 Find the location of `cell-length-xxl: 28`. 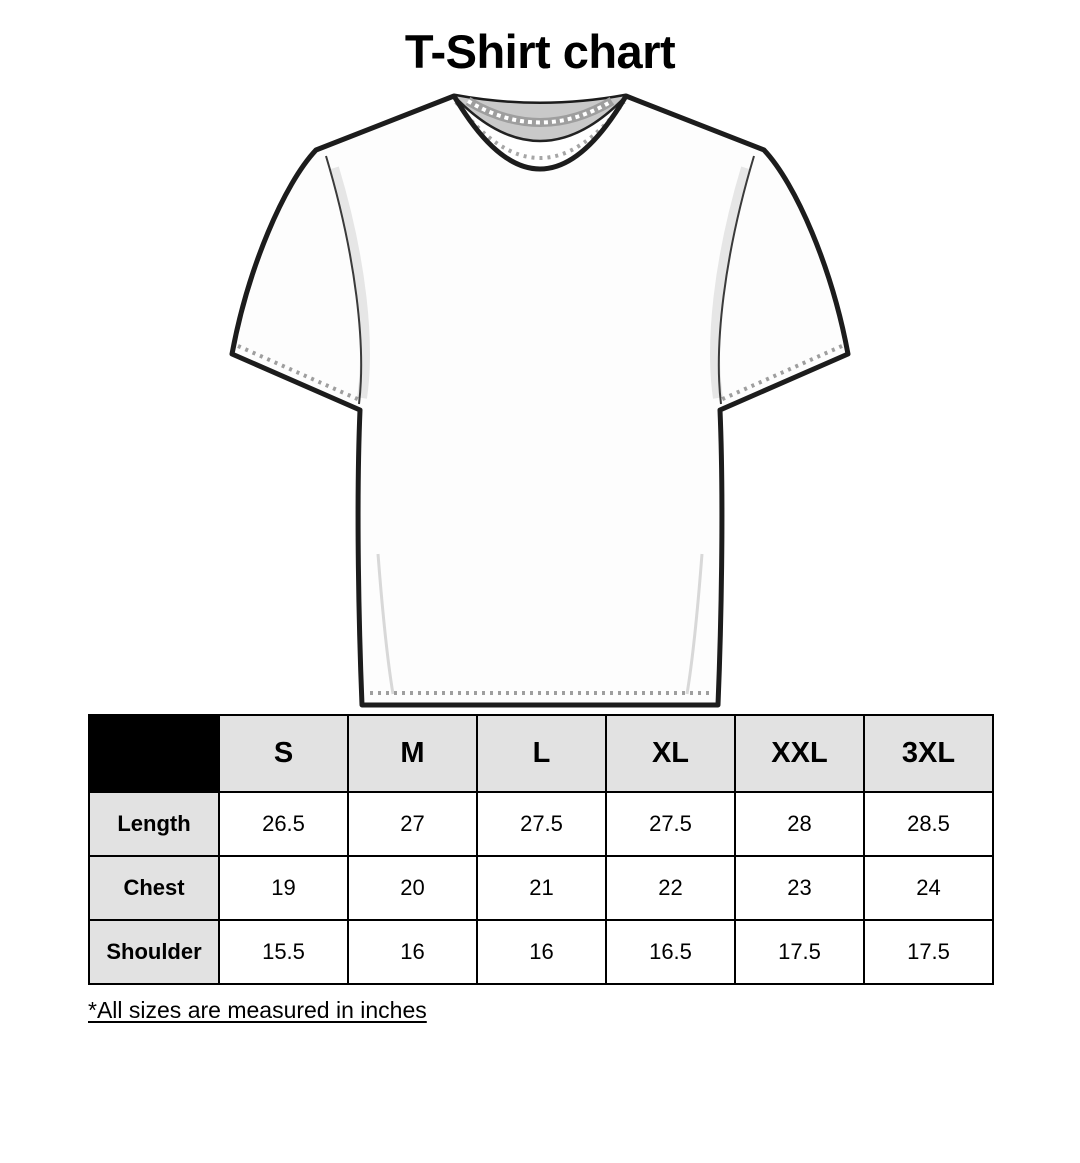

cell-length-xxl: 28 is located at coordinates (799, 824).